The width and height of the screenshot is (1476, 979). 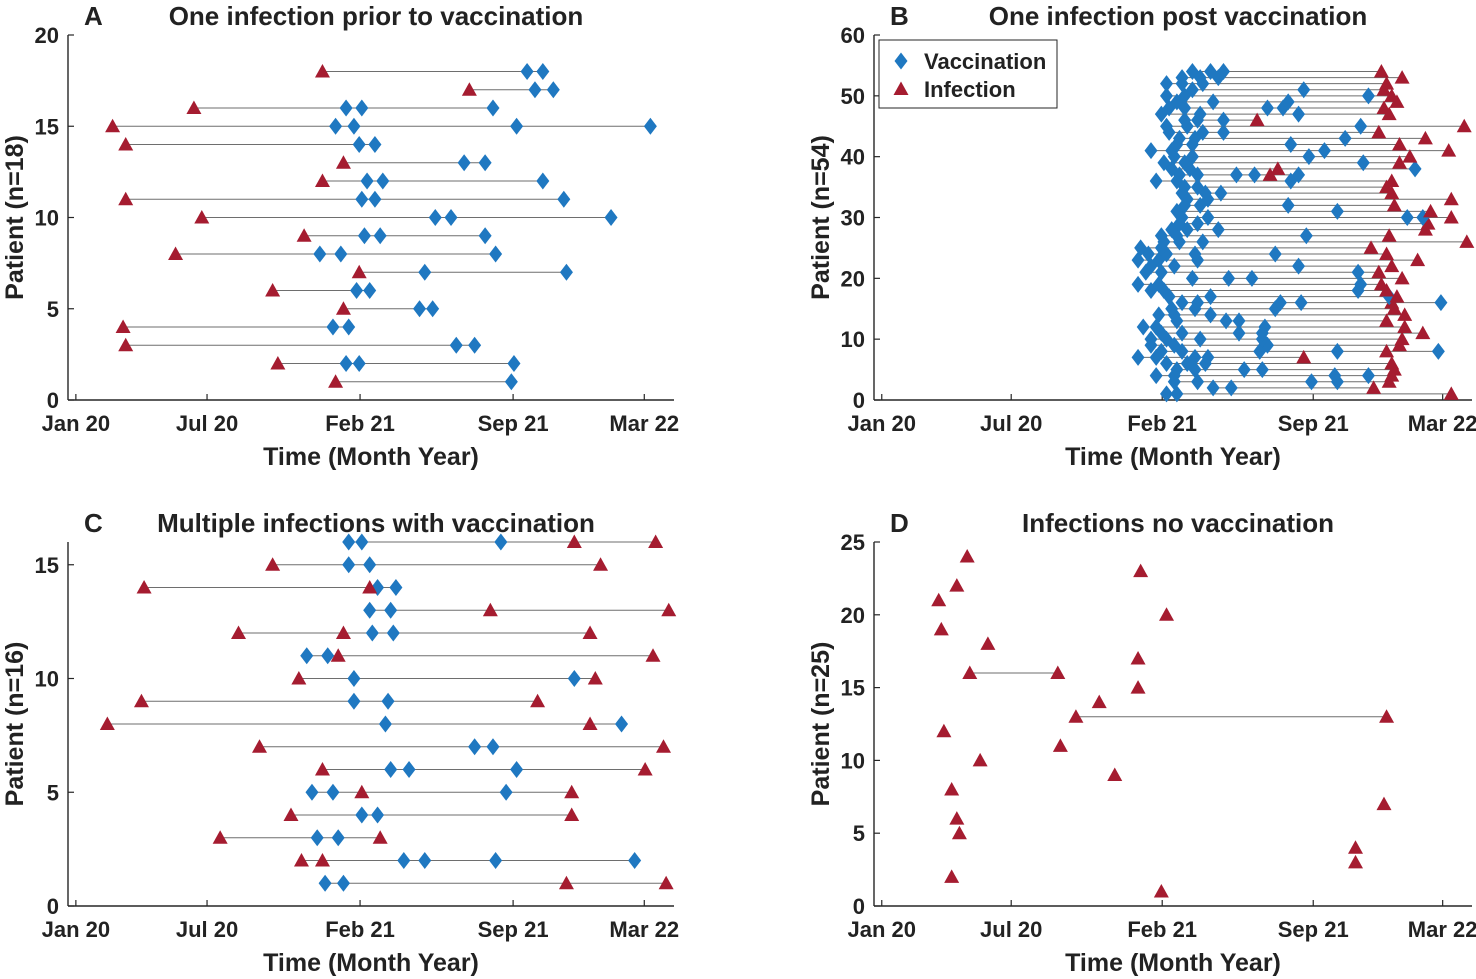 I want to click on legend-infection-marker, so click(x=901, y=88).